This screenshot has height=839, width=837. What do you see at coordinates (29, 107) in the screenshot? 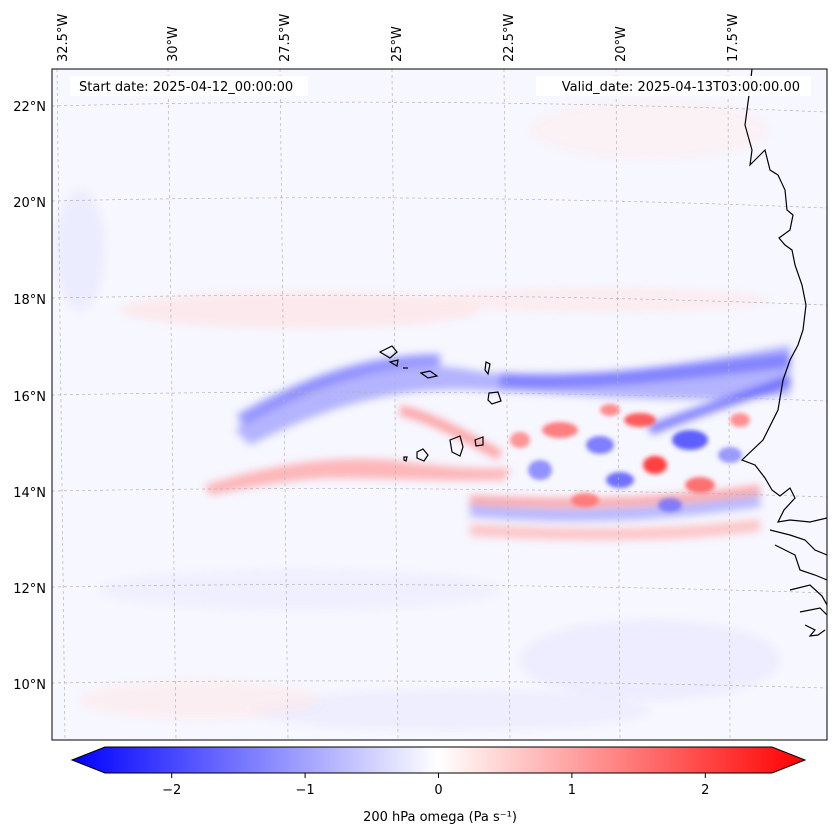
I see `lat-label: 22°N` at bounding box center [29, 107].